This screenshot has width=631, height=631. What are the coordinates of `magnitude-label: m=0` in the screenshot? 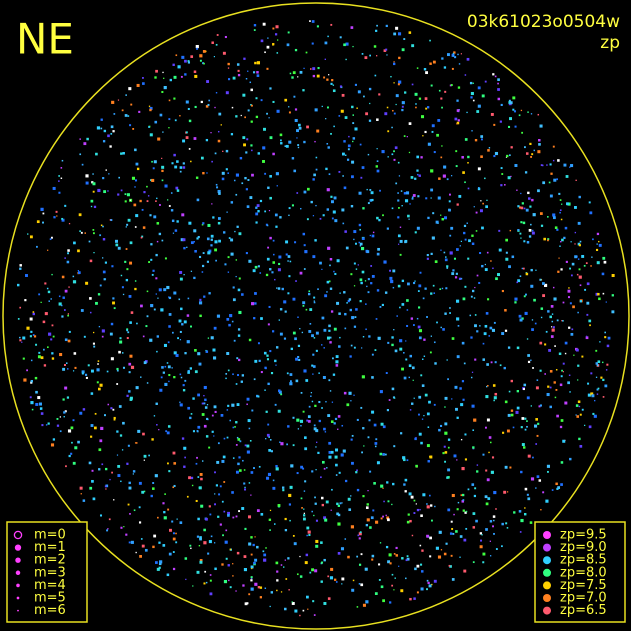 It's located at (50, 535).